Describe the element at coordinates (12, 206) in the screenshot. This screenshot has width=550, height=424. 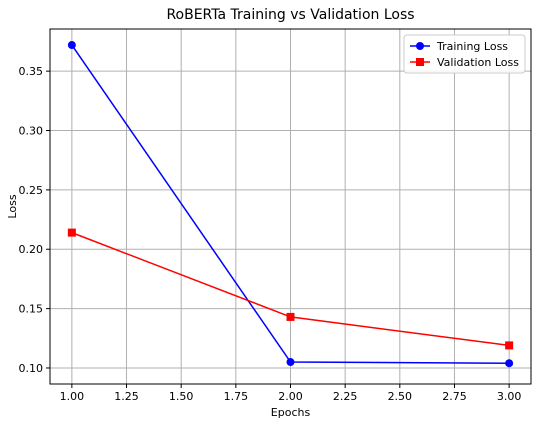
I see `y-axis-label: Loss` at that location.